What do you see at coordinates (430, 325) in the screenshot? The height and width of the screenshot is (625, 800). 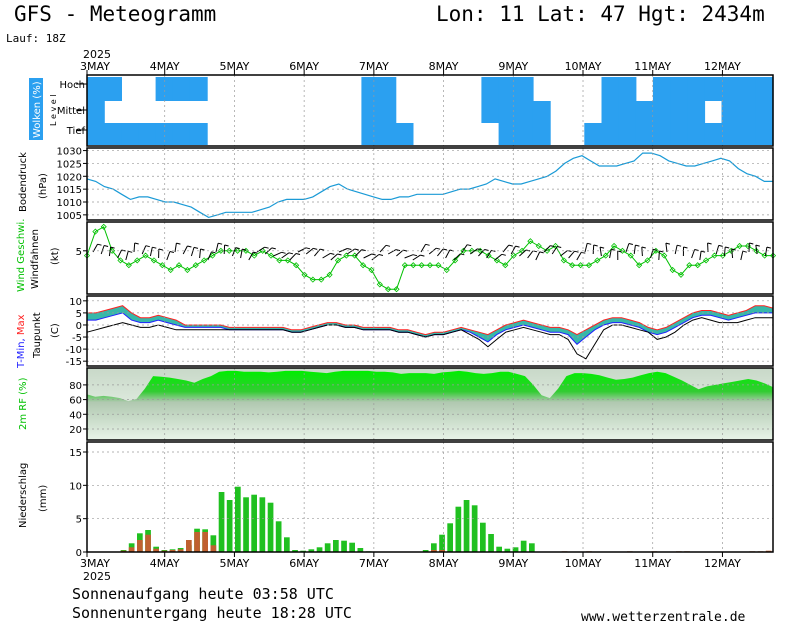 I see `temp-range-band` at bounding box center [430, 325].